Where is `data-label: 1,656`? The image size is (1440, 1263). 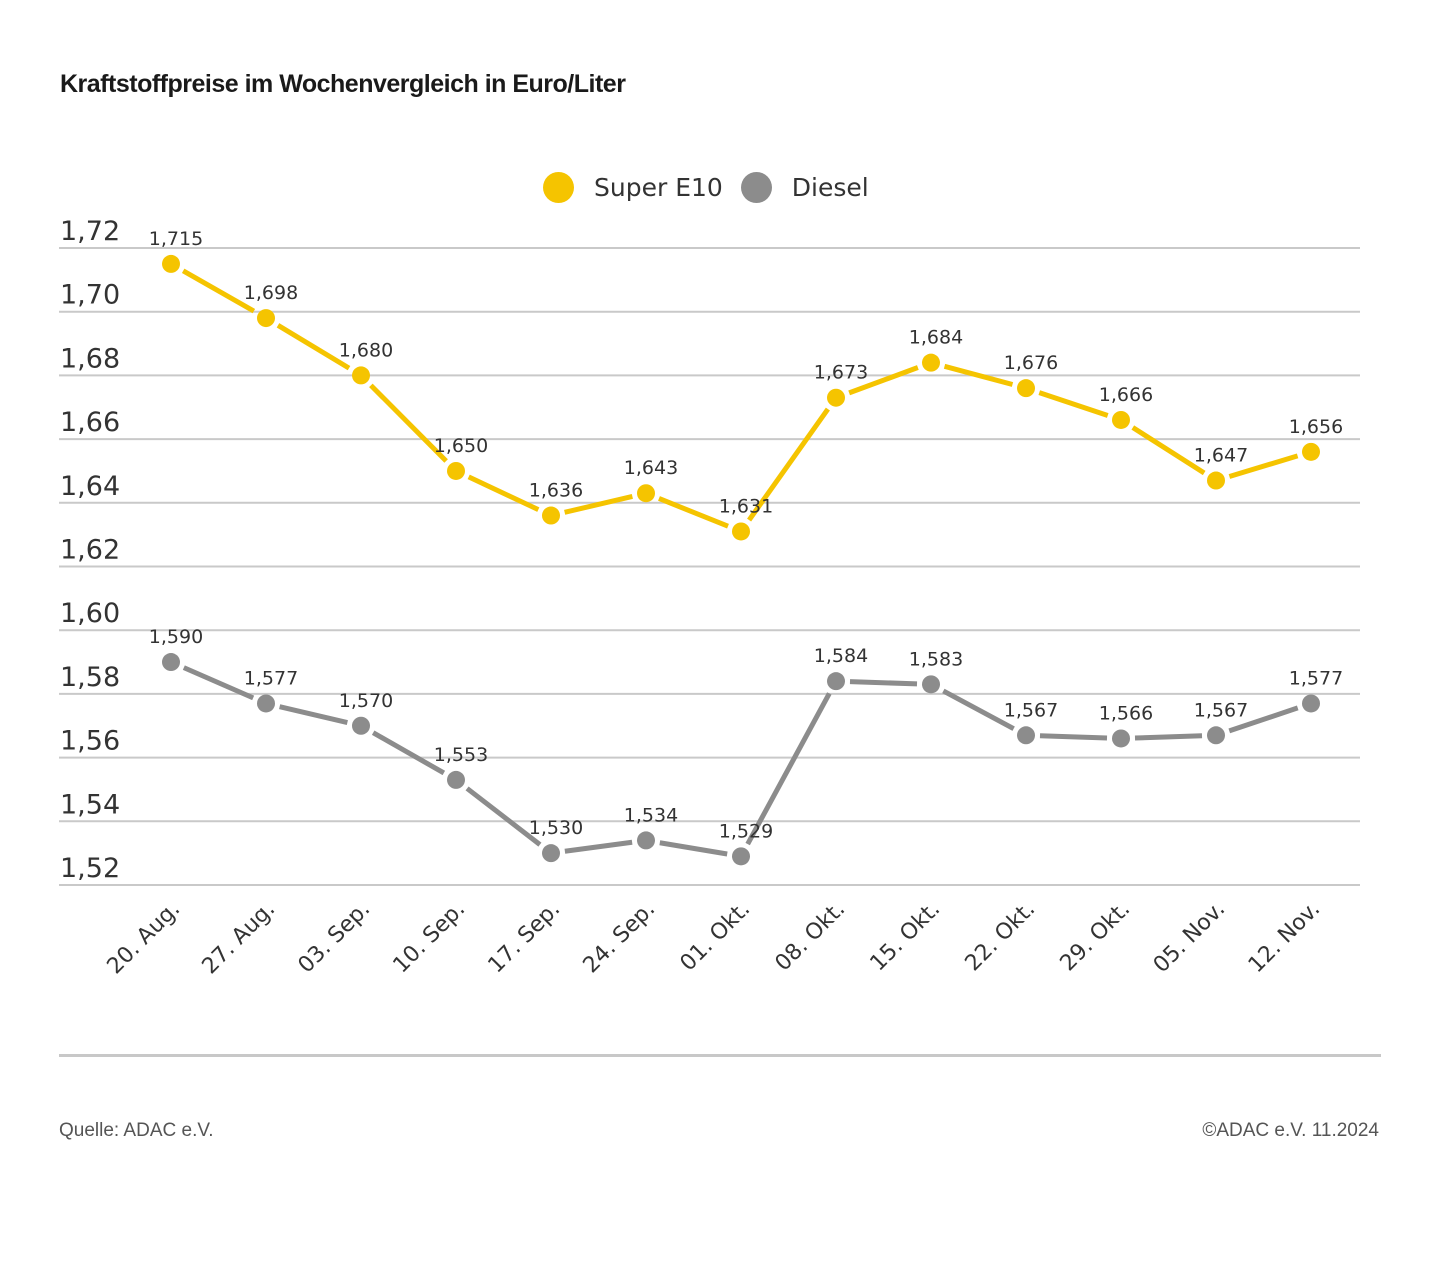
data-label: 1,656 is located at coordinates (1316, 427).